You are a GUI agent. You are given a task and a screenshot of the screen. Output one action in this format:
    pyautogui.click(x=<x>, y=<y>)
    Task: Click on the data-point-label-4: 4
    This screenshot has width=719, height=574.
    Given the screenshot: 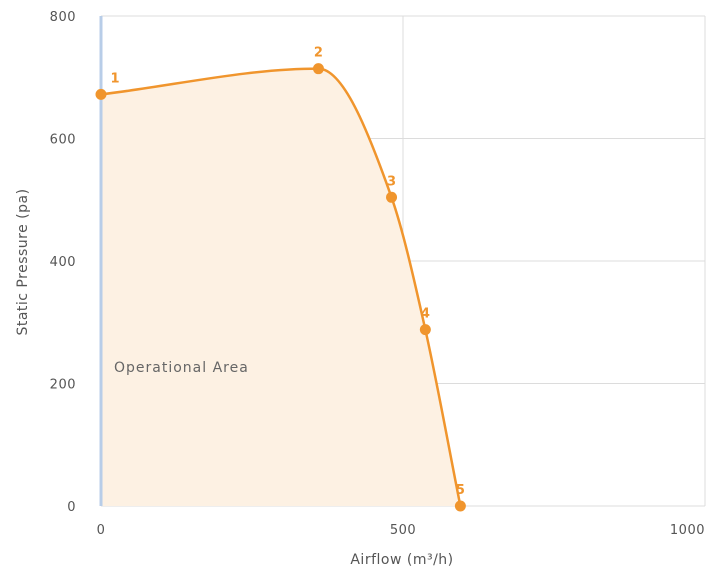 What is the action you would take?
    pyautogui.click(x=425, y=314)
    